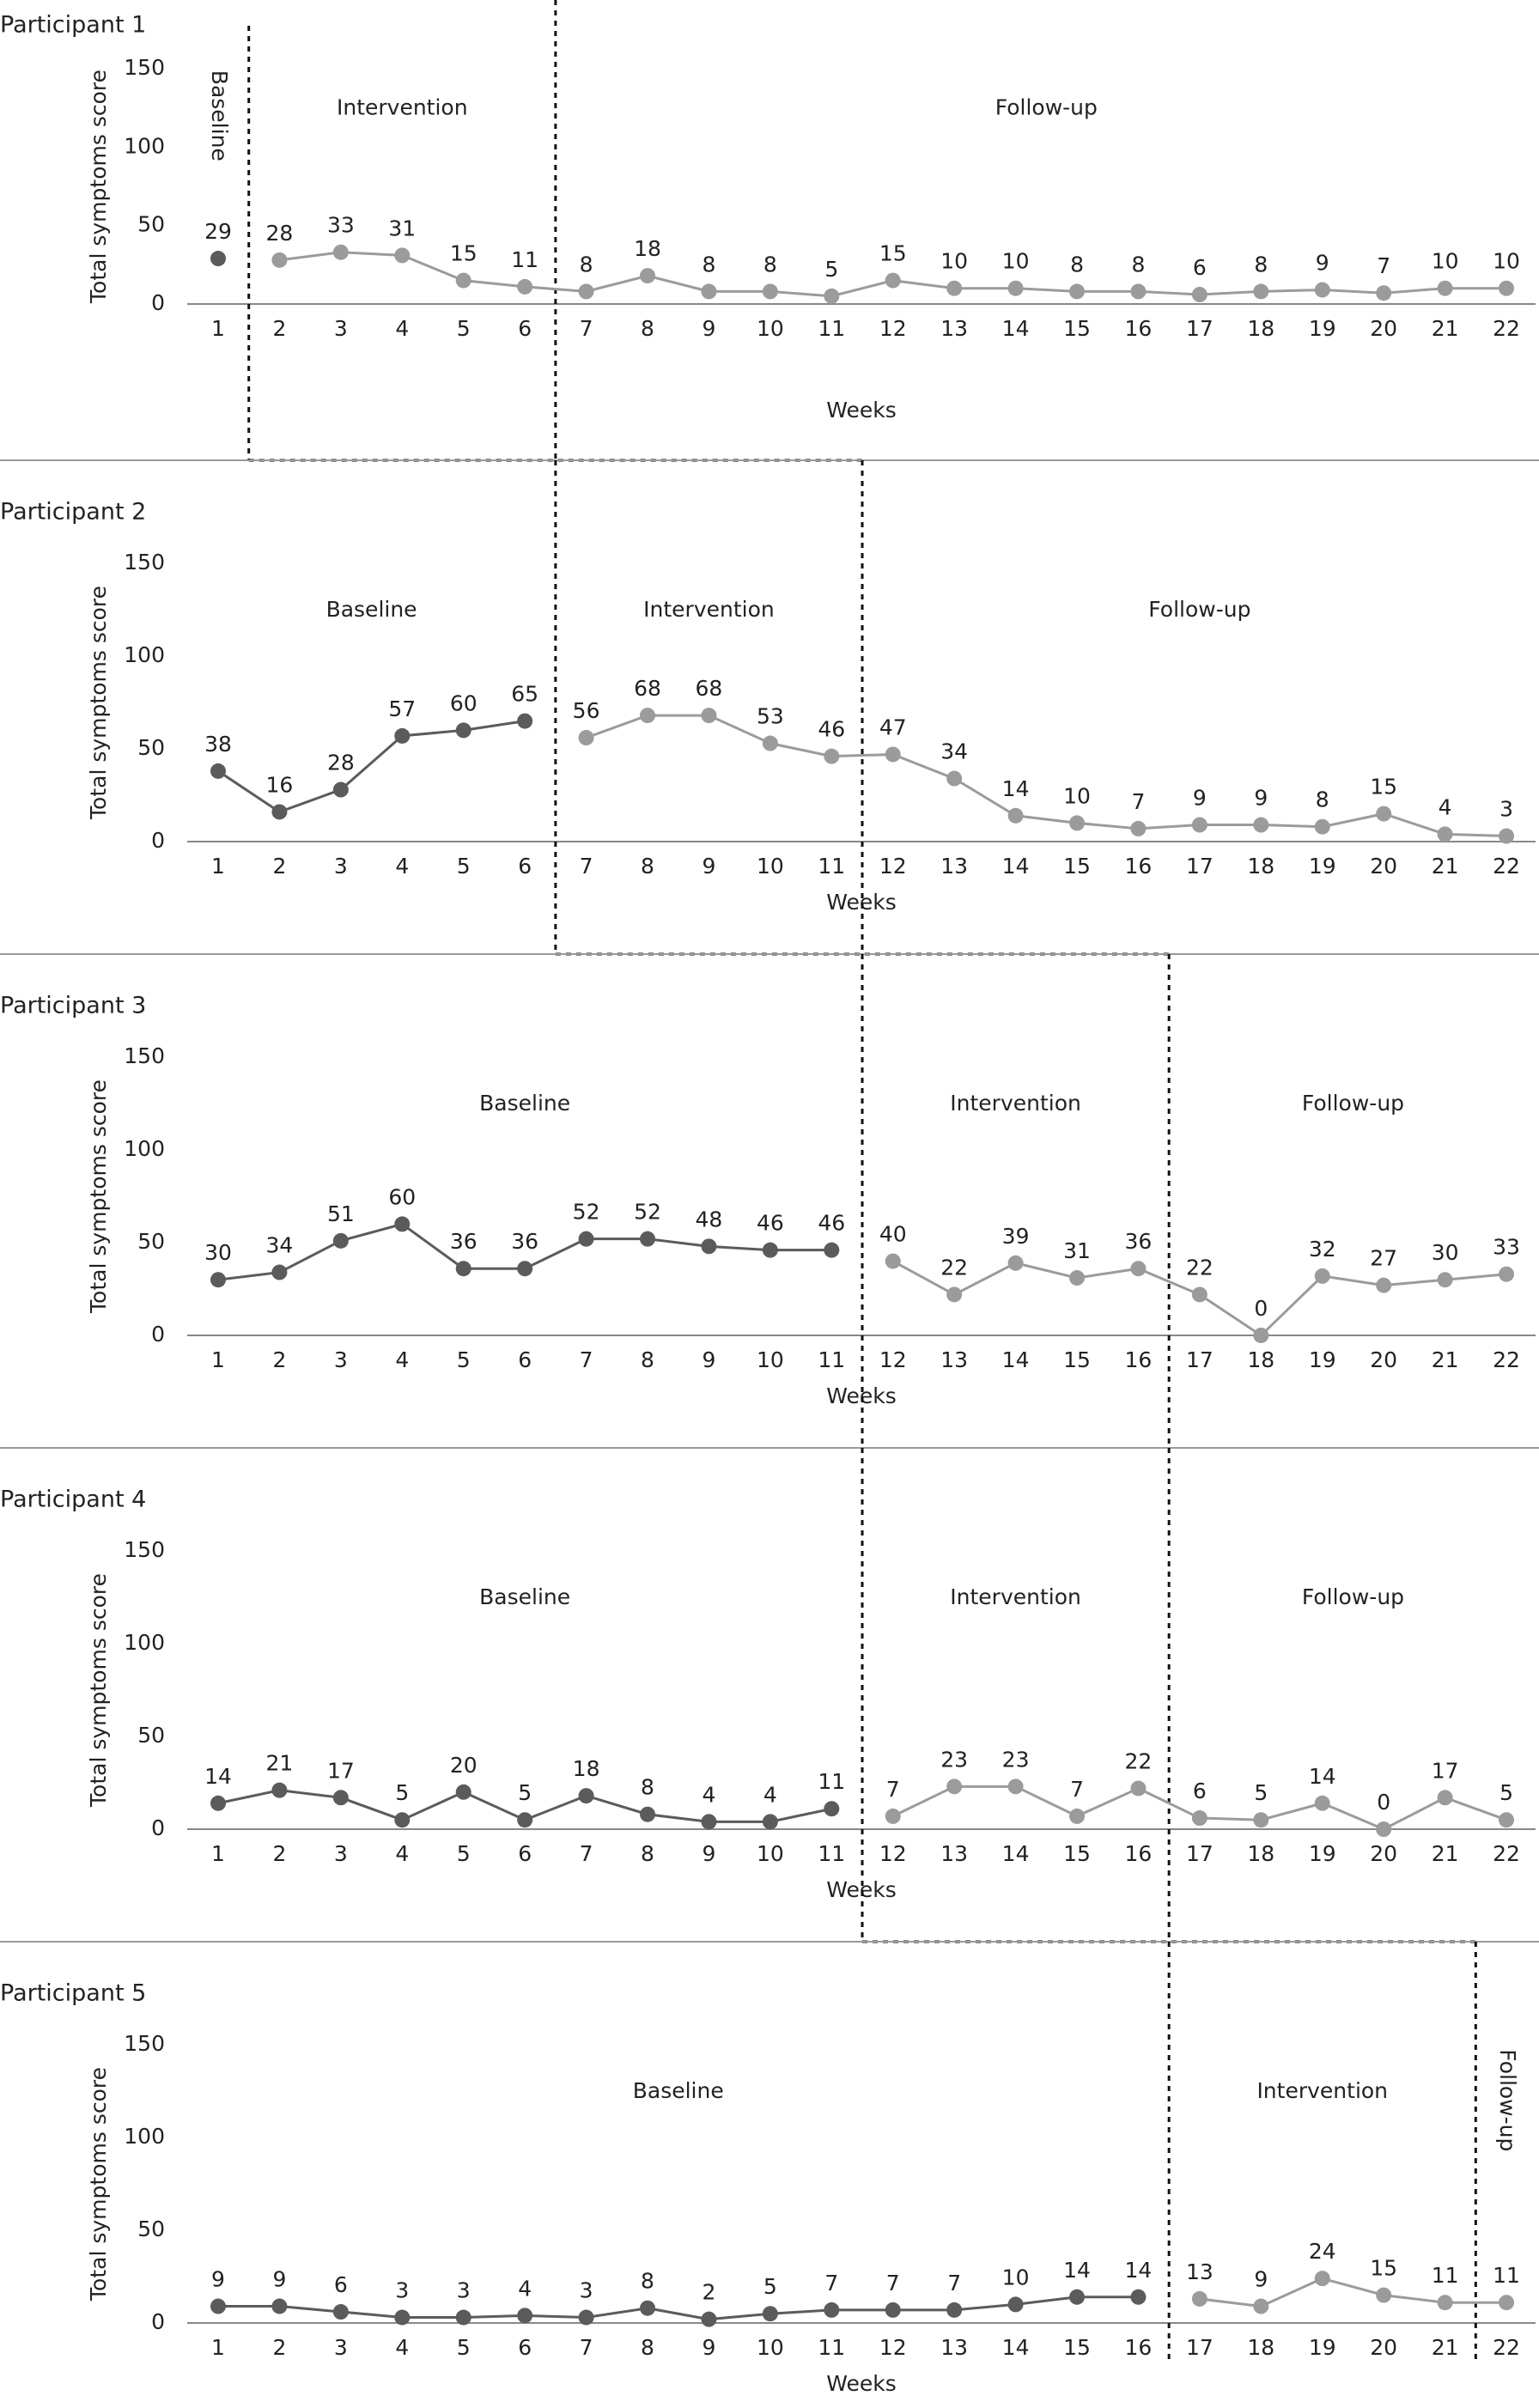 The width and height of the screenshot is (1539, 2408). What do you see at coordinates (1016, 1236) in the screenshot?
I see `data-label: 39` at bounding box center [1016, 1236].